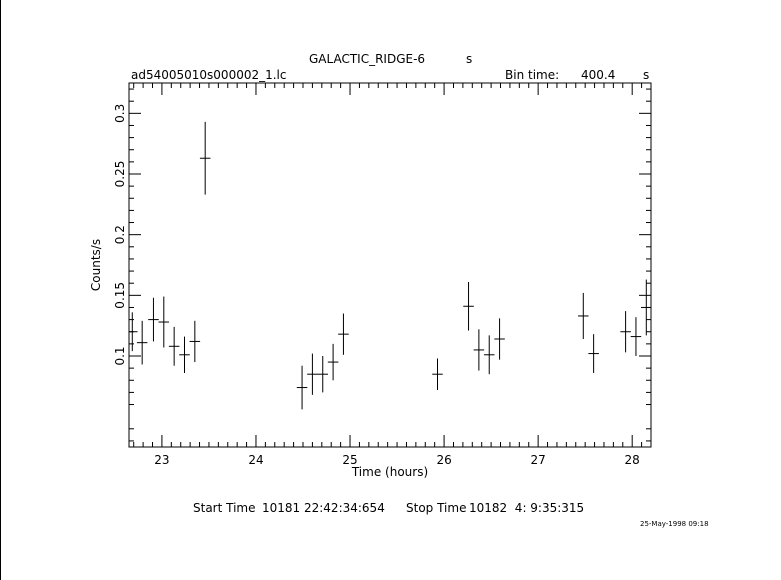 This screenshot has width=781, height=580. Describe the element at coordinates (120, 355) in the screenshot. I see `y-tick-label: 0.1` at that location.